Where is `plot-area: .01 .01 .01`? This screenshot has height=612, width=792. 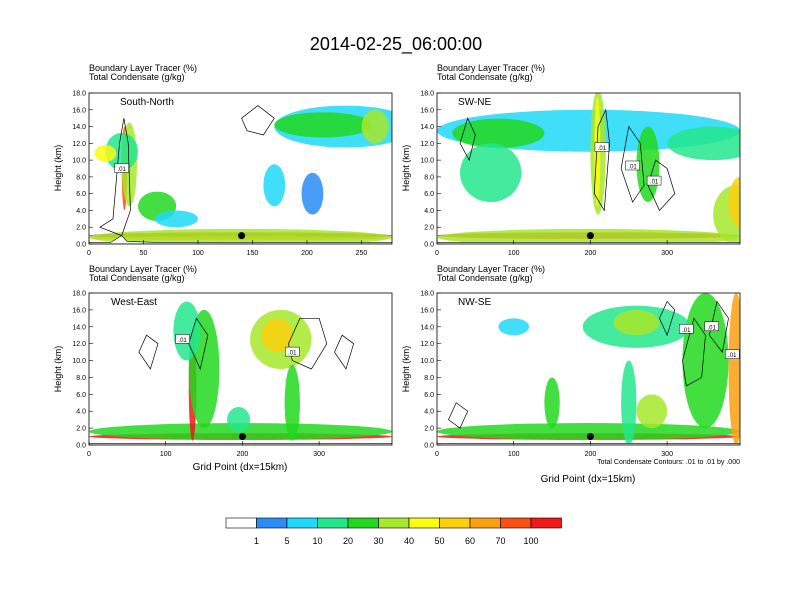 plot-area: .01 .01 .01 is located at coordinates (588, 369).